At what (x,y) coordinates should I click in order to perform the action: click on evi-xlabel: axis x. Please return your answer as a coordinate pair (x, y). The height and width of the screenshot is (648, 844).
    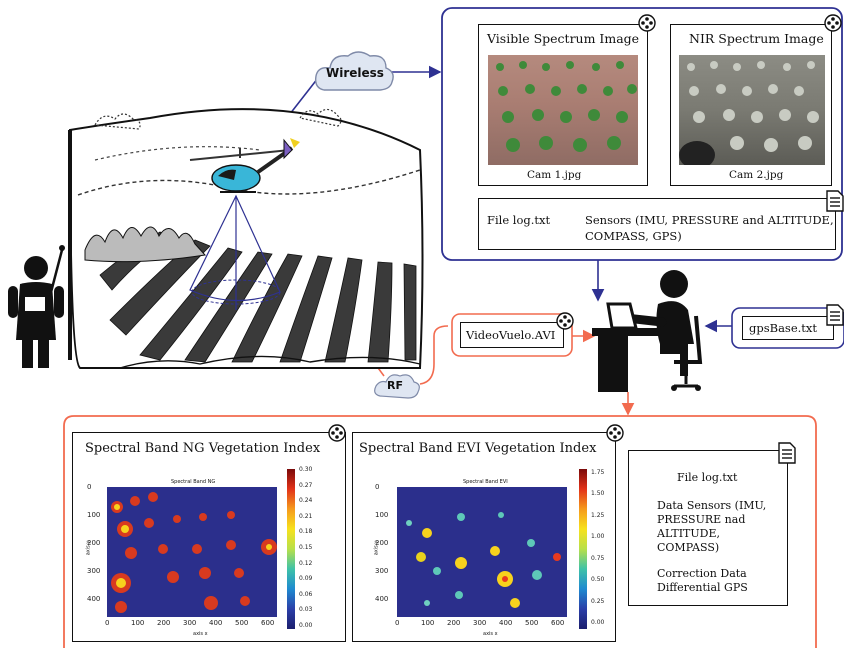
    Looking at the image, I should click on (490, 634).